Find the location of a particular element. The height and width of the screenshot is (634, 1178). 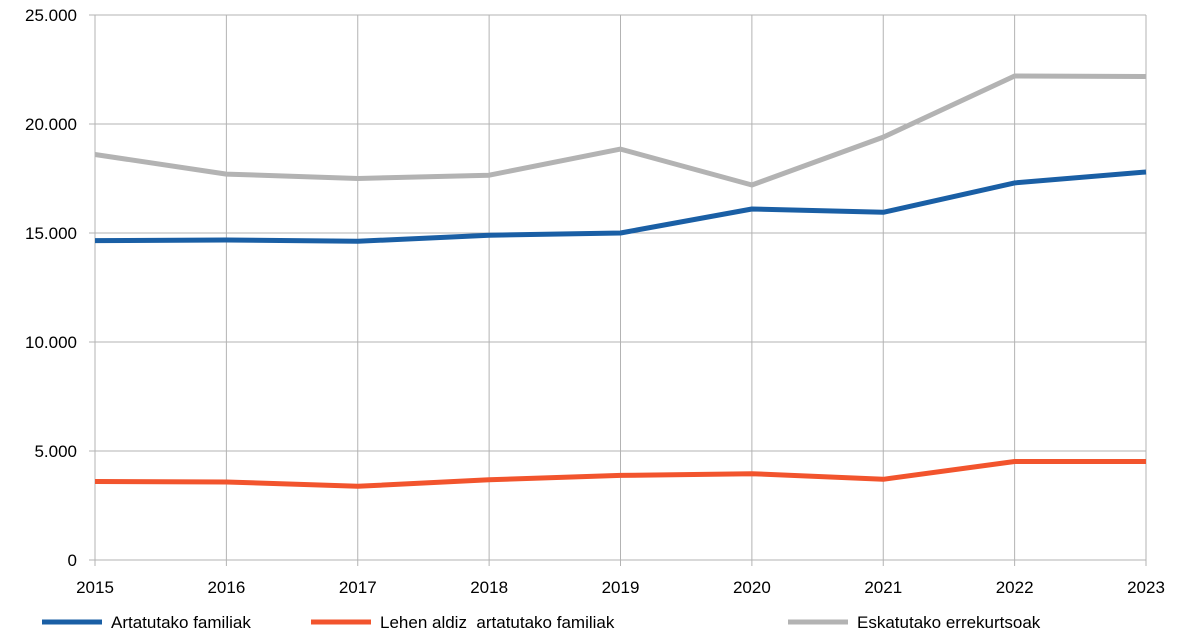

y-tick-label: 5.000 is located at coordinates (55, 451).